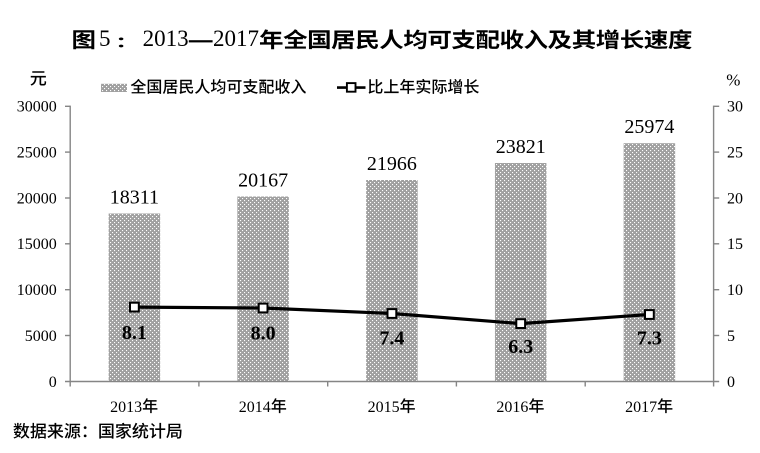  What do you see at coordinates (735, 198) in the screenshot?
I see `svg-text: 20` at bounding box center [735, 198].